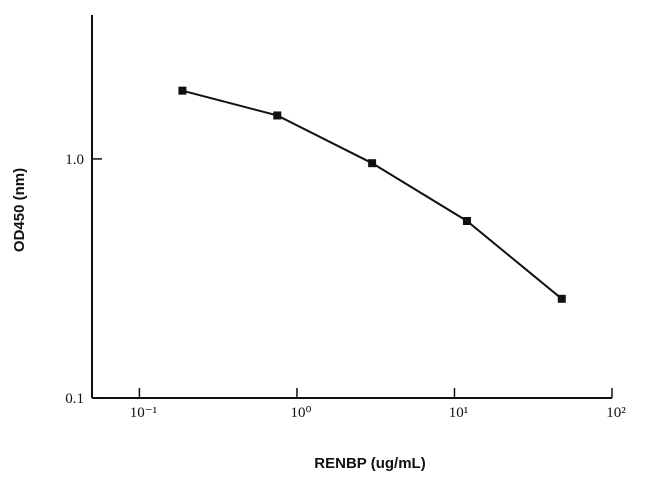 This screenshot has width=650, height=497. I want to click on x-tick-label: 10⁻¹, so click(143, 413).